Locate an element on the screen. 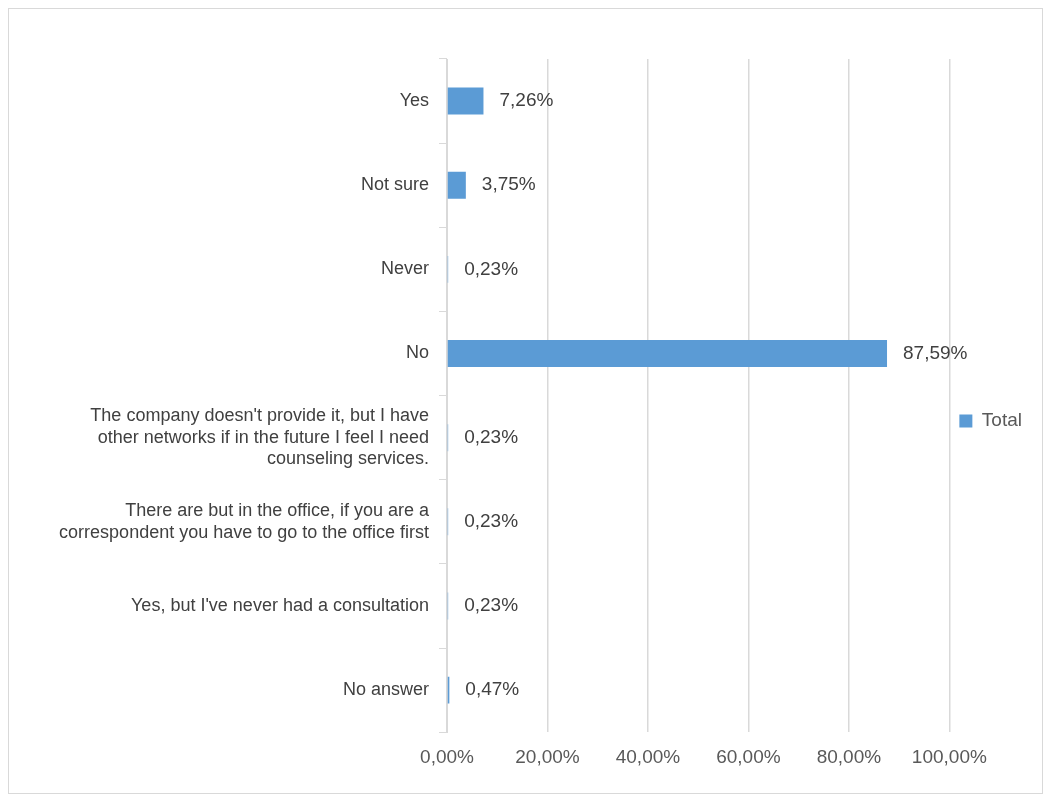 This screenshot has height=802, width=1051. x-tick-label: 80,00% is located at coordinates (849, 756).